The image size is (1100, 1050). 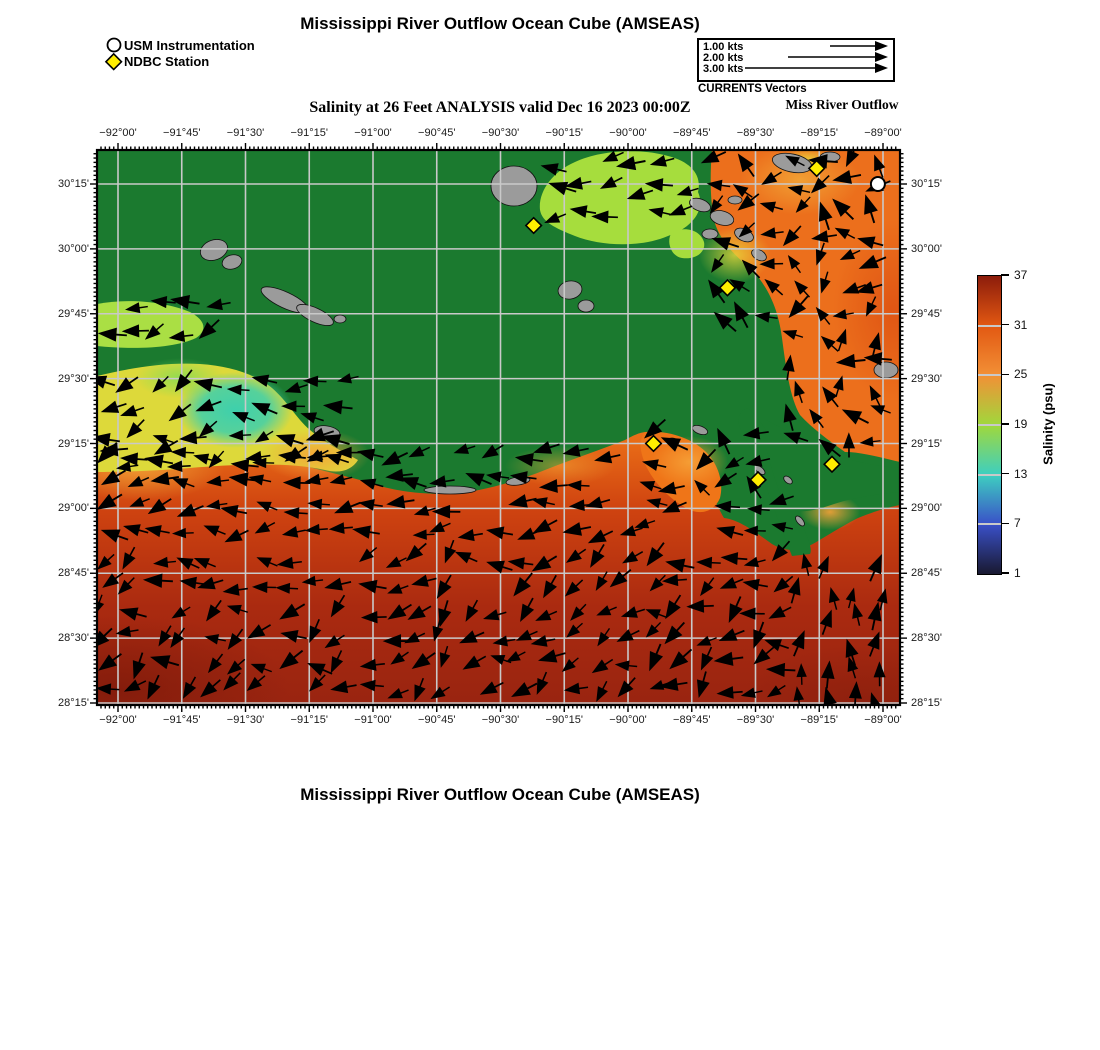 I want to click on colorbar-tick-label: 1, so click(x=1017, y=573).